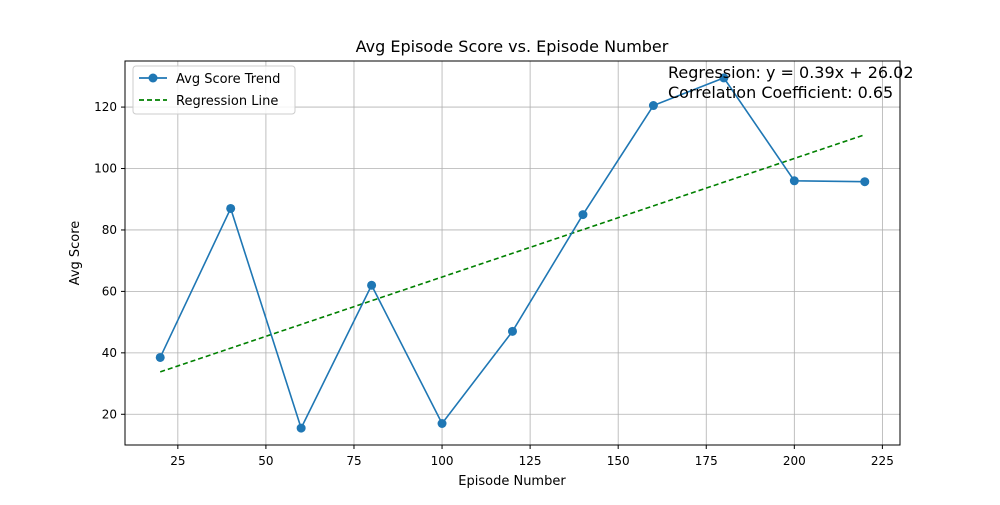 The image size is (1000, 505). What do you see at coordinates (512, 46) in the screenshot?
I see `chart-title: Avg Episode Score vs. Episode Number` at bounding box center [512, 46].